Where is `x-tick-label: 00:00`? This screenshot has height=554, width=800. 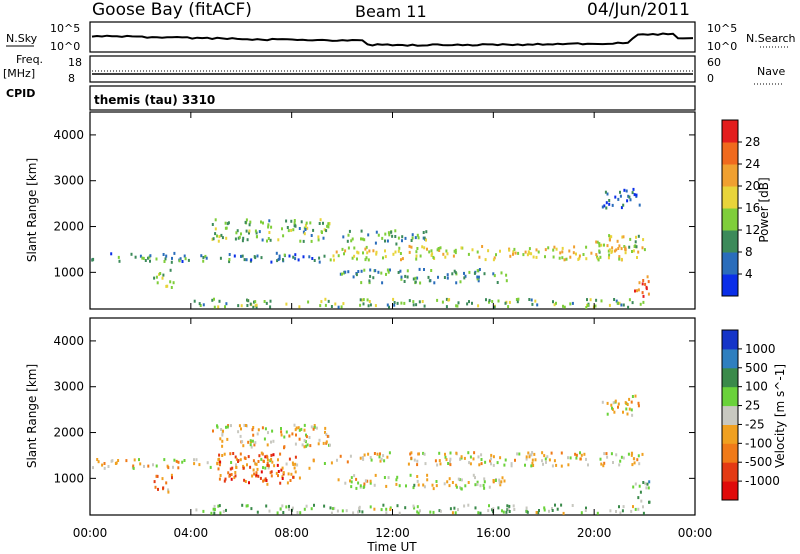 x-tick-label: 00:00 is located at coordinates (695, 533).